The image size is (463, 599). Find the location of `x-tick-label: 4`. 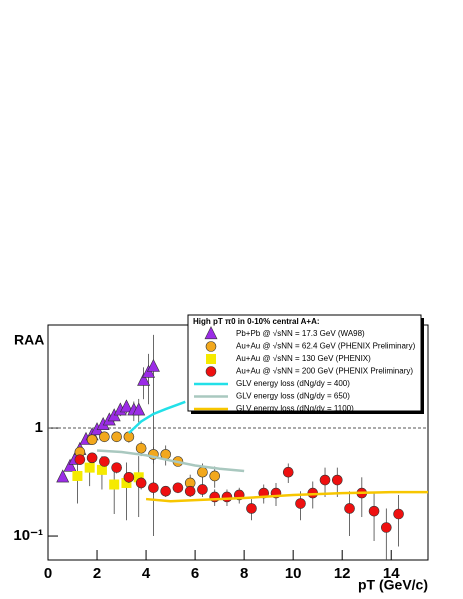

x-tick-label: 4 is located at coordinates (146, 573).